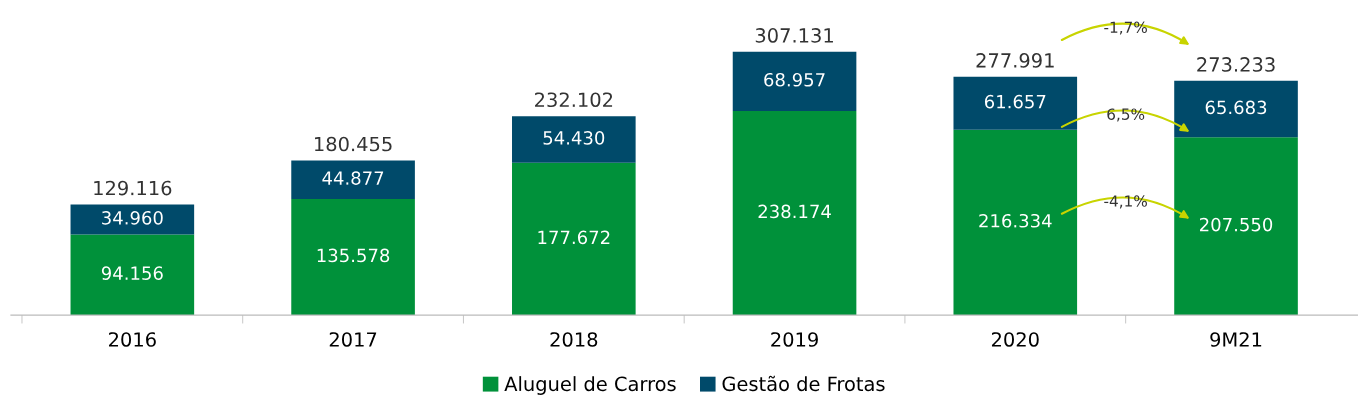 The height and width of the screenshot is (404, 1367). I want to click on x-tick-label: 2017, so click(353, 339).